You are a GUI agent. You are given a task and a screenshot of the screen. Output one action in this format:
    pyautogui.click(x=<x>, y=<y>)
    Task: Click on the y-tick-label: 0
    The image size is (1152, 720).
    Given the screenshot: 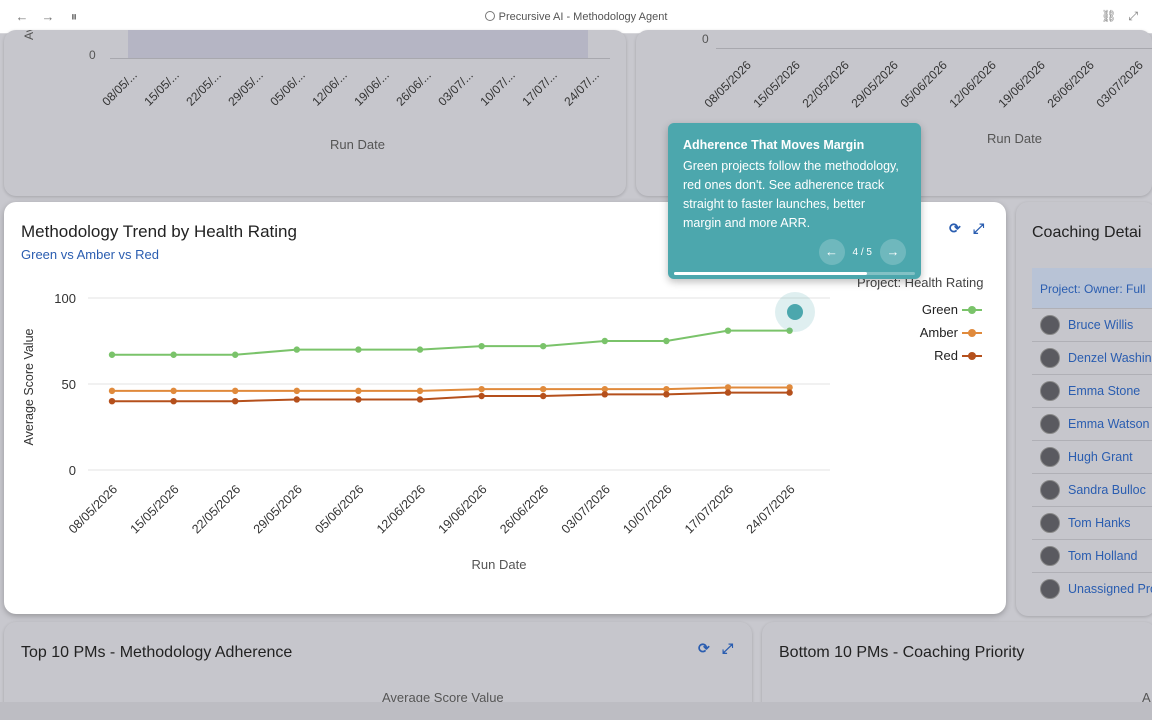 What is the action you would take?
    pyautogui.click(x=72, y=470)
    